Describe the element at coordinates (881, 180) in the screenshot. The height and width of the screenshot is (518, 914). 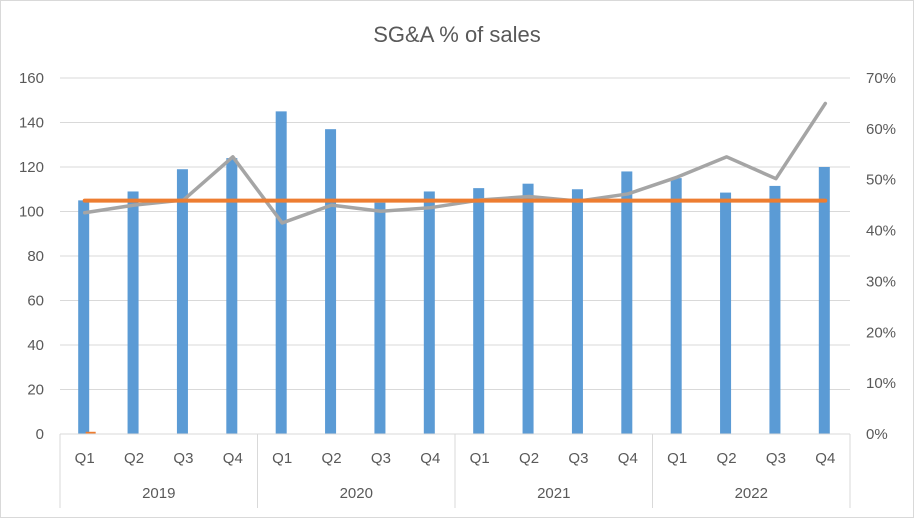
I see `y-right-tick-label: 50%` at that location.